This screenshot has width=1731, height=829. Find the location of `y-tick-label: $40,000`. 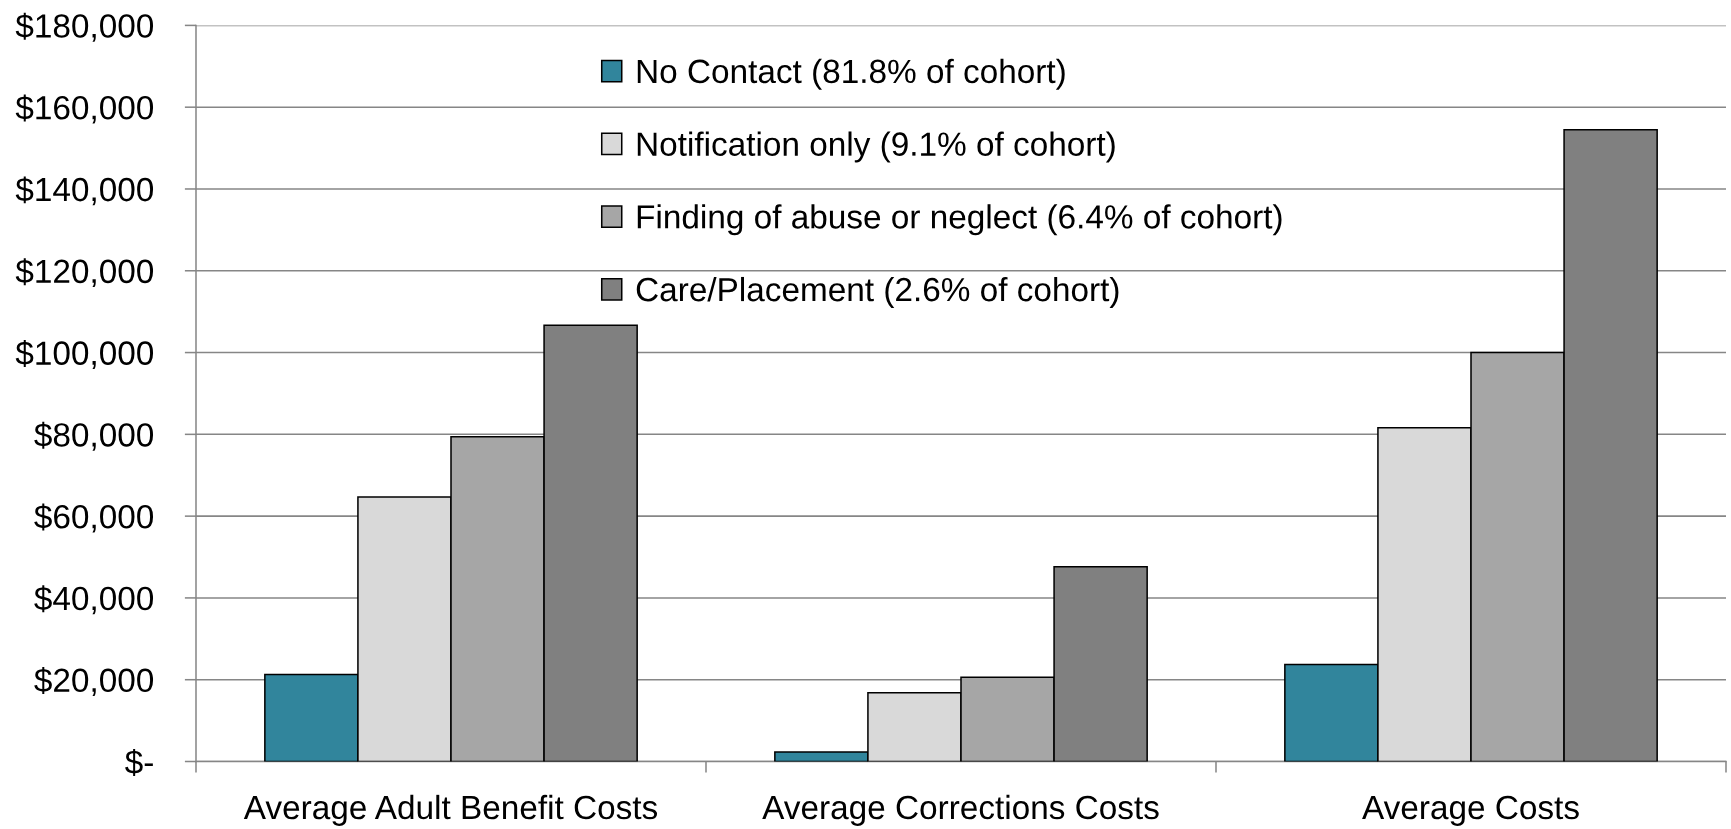

y-tick-label: $40,000 is located at coordinates (94, 600).